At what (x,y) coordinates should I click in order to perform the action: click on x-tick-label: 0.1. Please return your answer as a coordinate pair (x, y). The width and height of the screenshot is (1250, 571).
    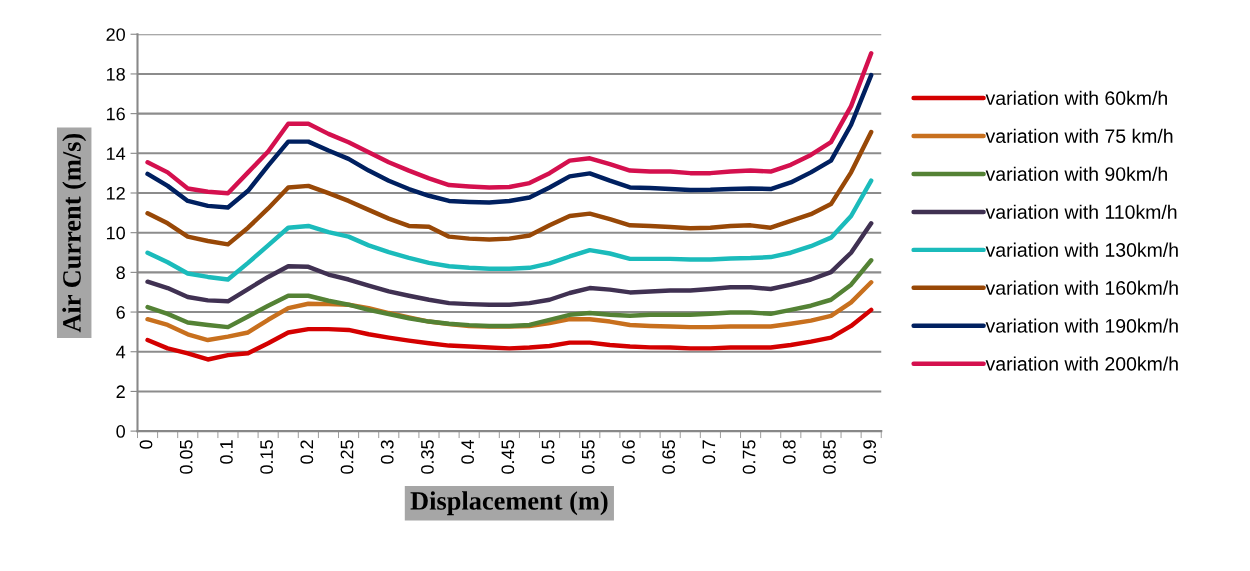
    Looking at the image, I should click on (226, 452).